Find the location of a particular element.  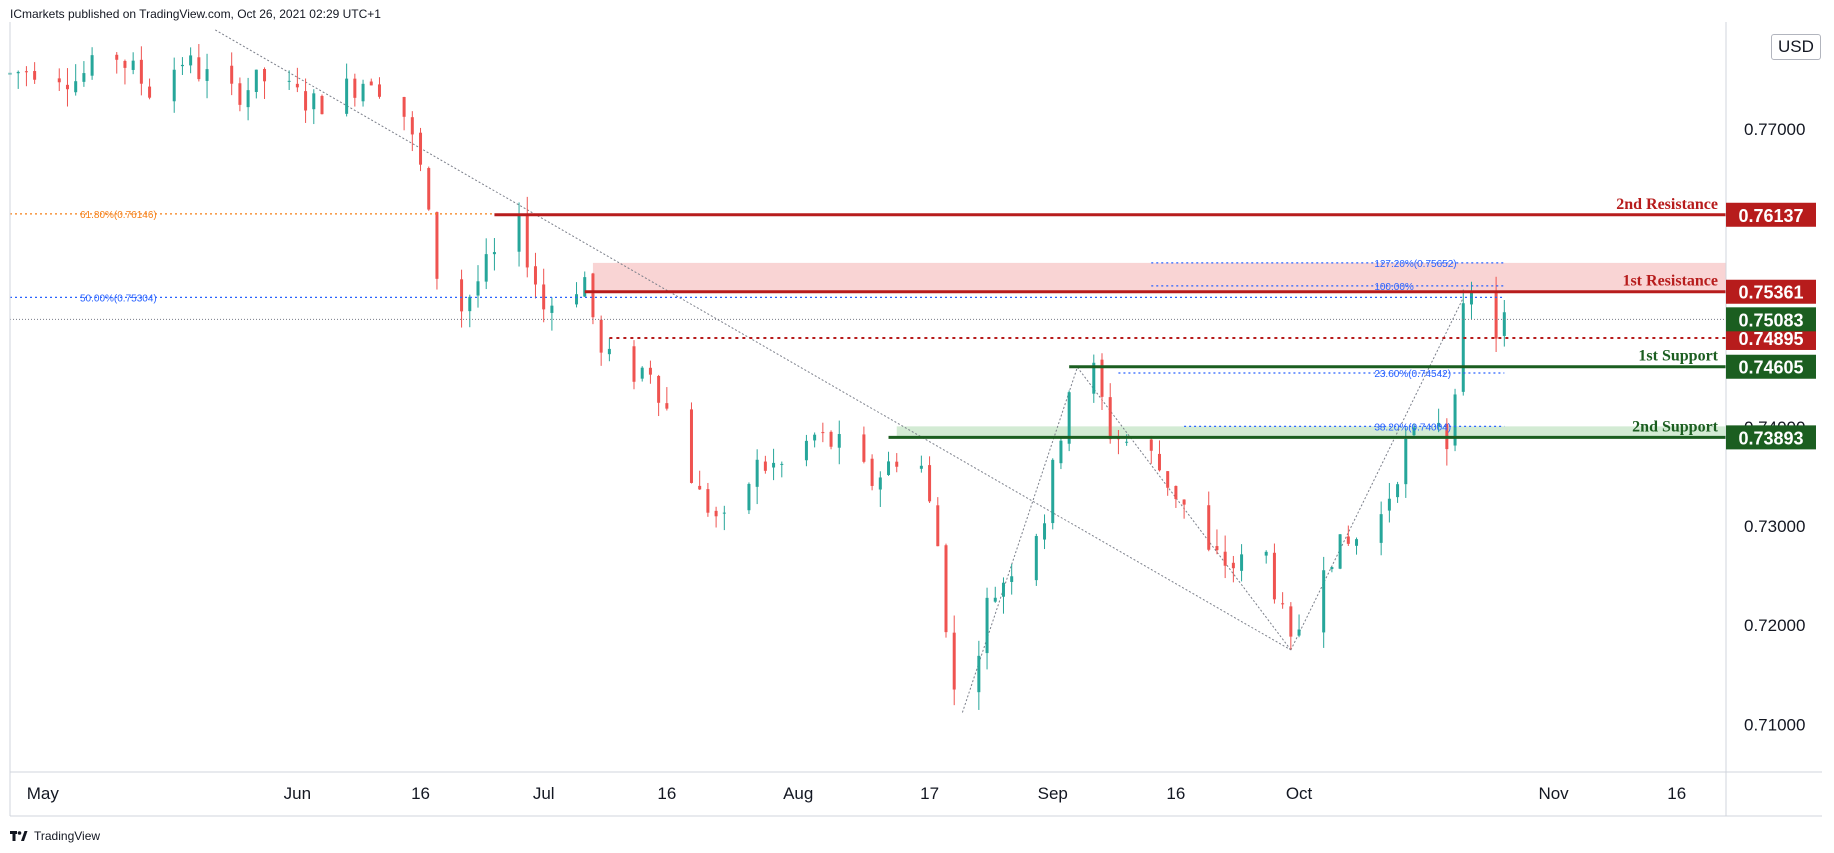

x-tick-label: Jul is located at coordinates (544, 793).